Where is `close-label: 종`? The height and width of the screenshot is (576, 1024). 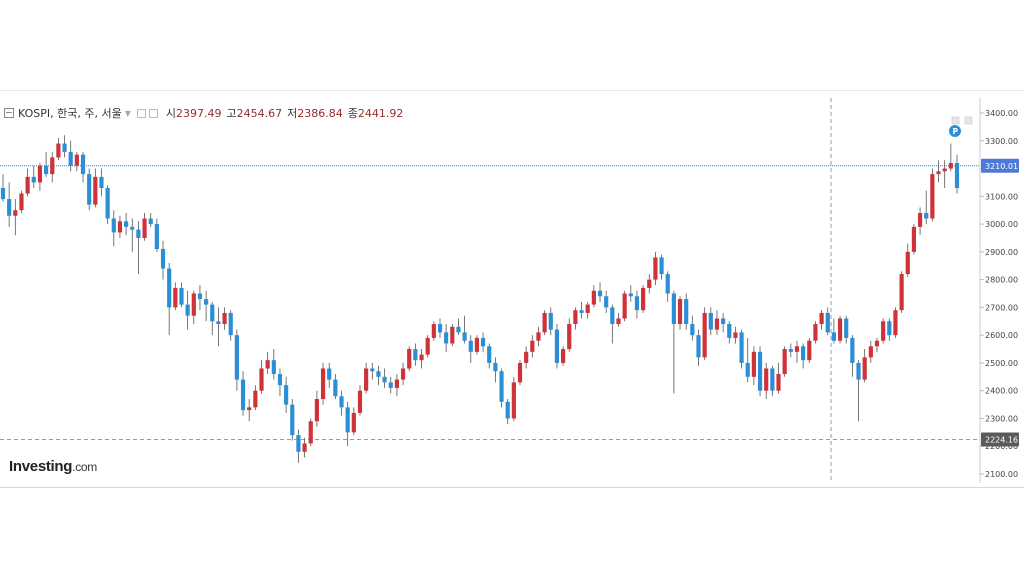
close-label: 종 is located at coordinates (352, 113).